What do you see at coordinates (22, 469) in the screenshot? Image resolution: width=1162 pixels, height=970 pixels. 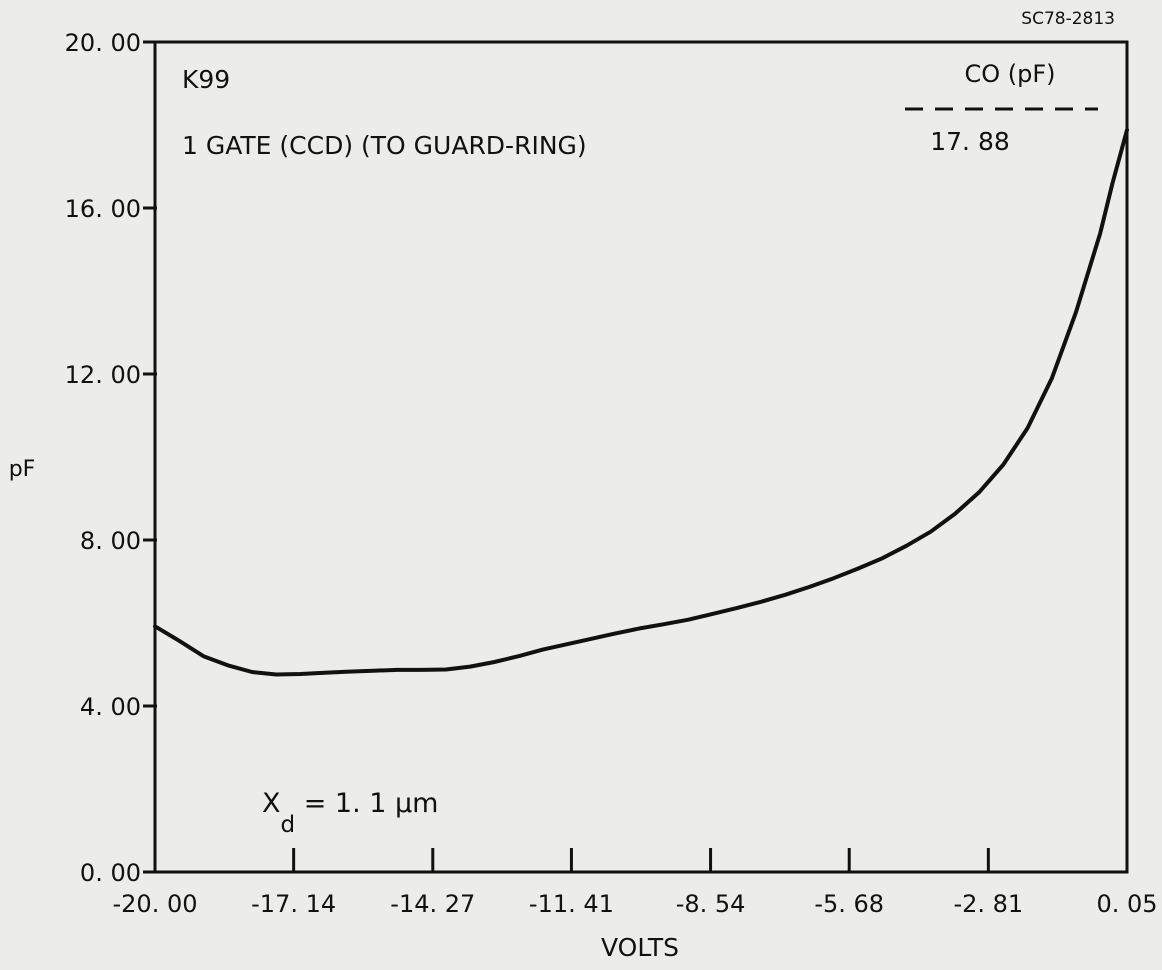 I see `y-axis-label: pF` at bounding box center [22, 469].